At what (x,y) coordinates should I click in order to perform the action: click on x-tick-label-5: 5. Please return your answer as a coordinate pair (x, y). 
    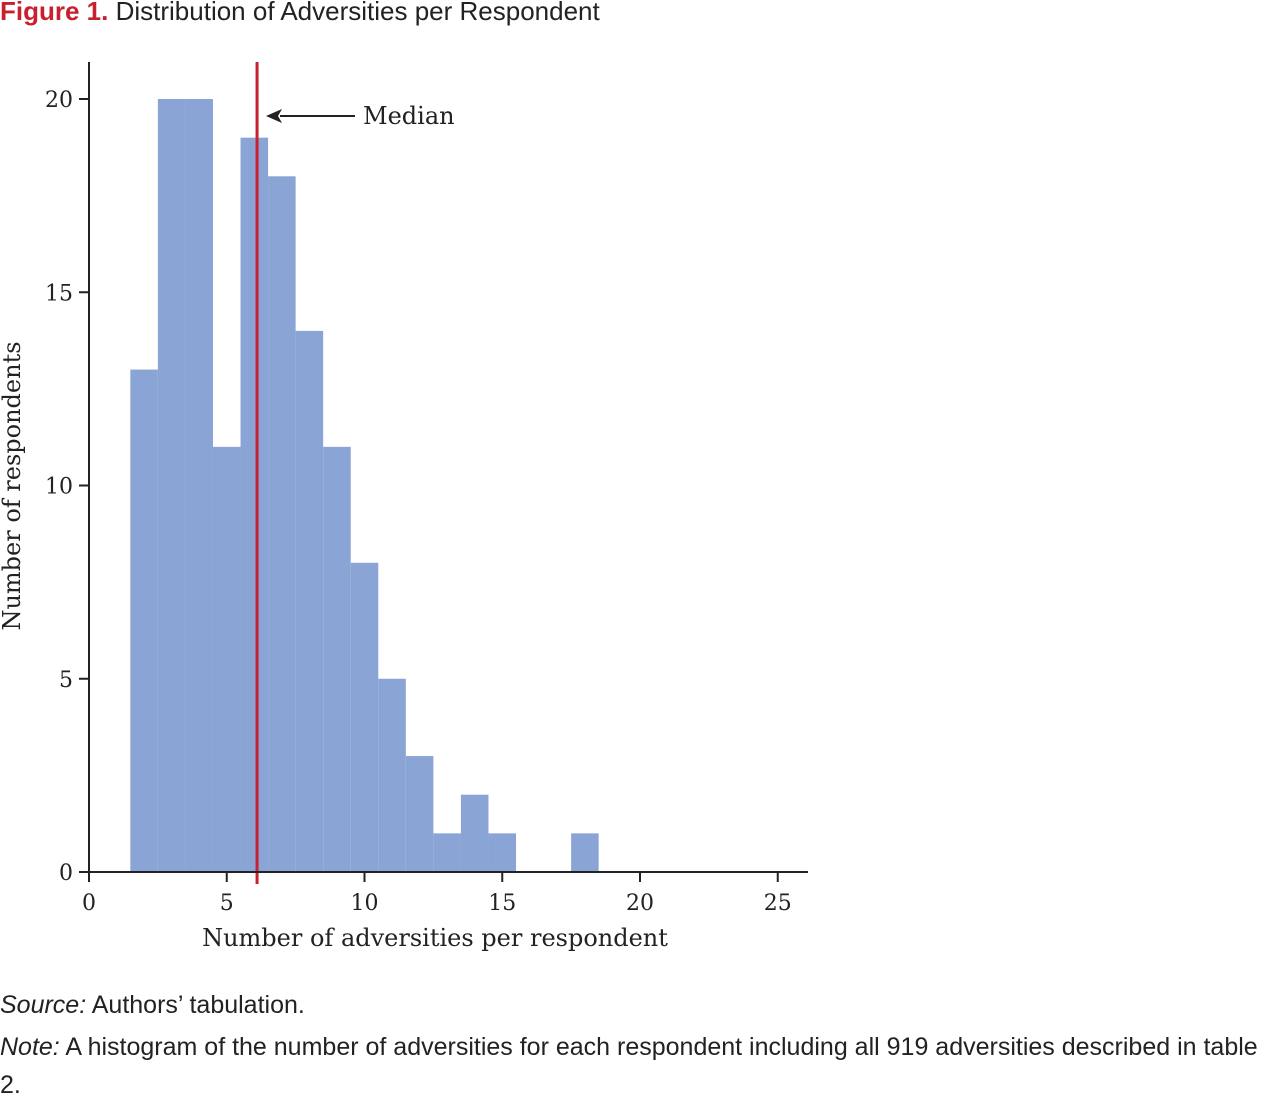
    Looking at the image, I should click on (227, 903).